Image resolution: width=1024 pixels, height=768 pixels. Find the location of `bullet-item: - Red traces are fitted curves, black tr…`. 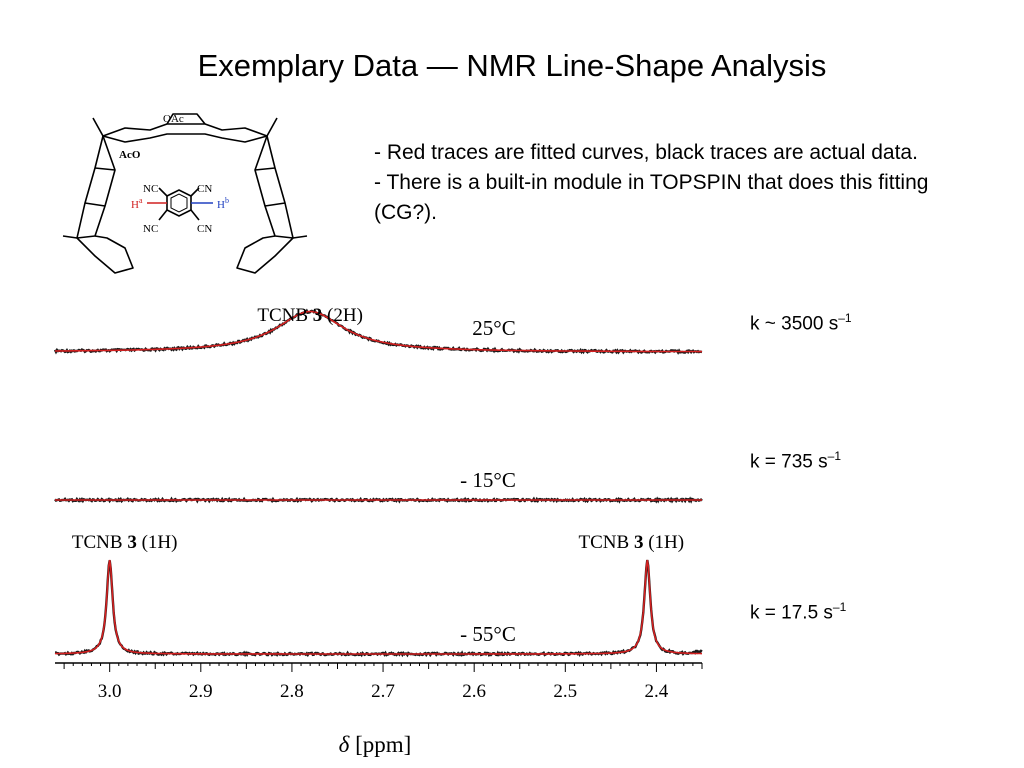

bullet-item: - Red traces are fitted curves, black tr… is located at coordinates (646, 152).